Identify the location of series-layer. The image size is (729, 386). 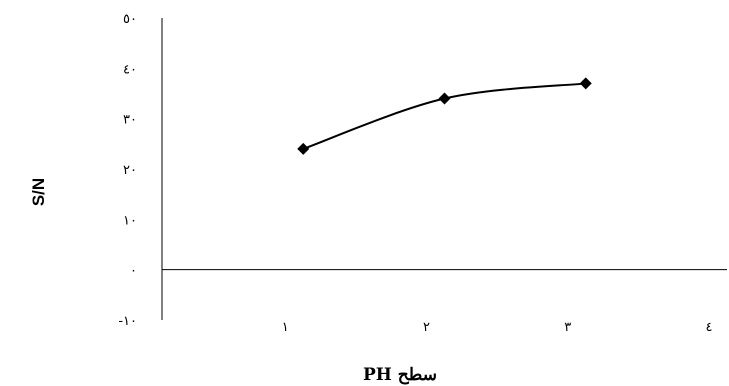
(444, 116).